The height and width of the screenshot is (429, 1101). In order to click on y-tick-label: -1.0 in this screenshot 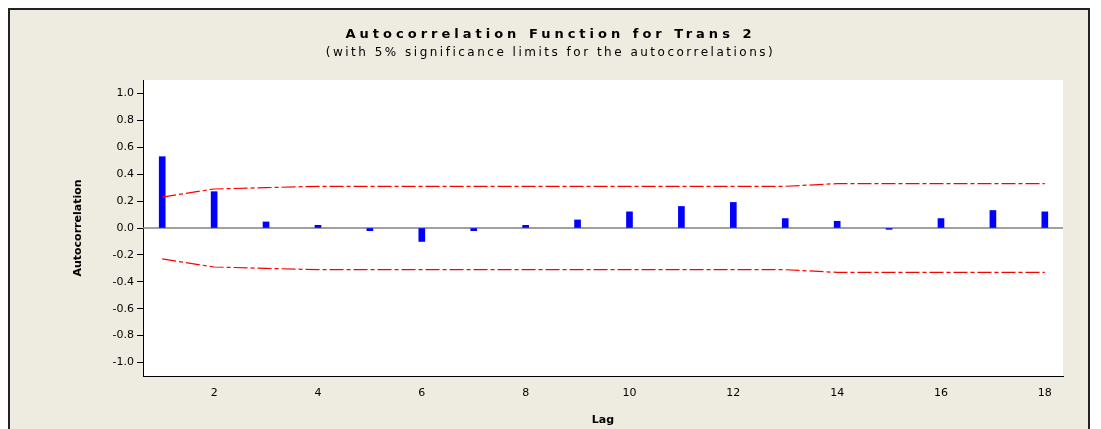, I will do `click(123, 362)`.